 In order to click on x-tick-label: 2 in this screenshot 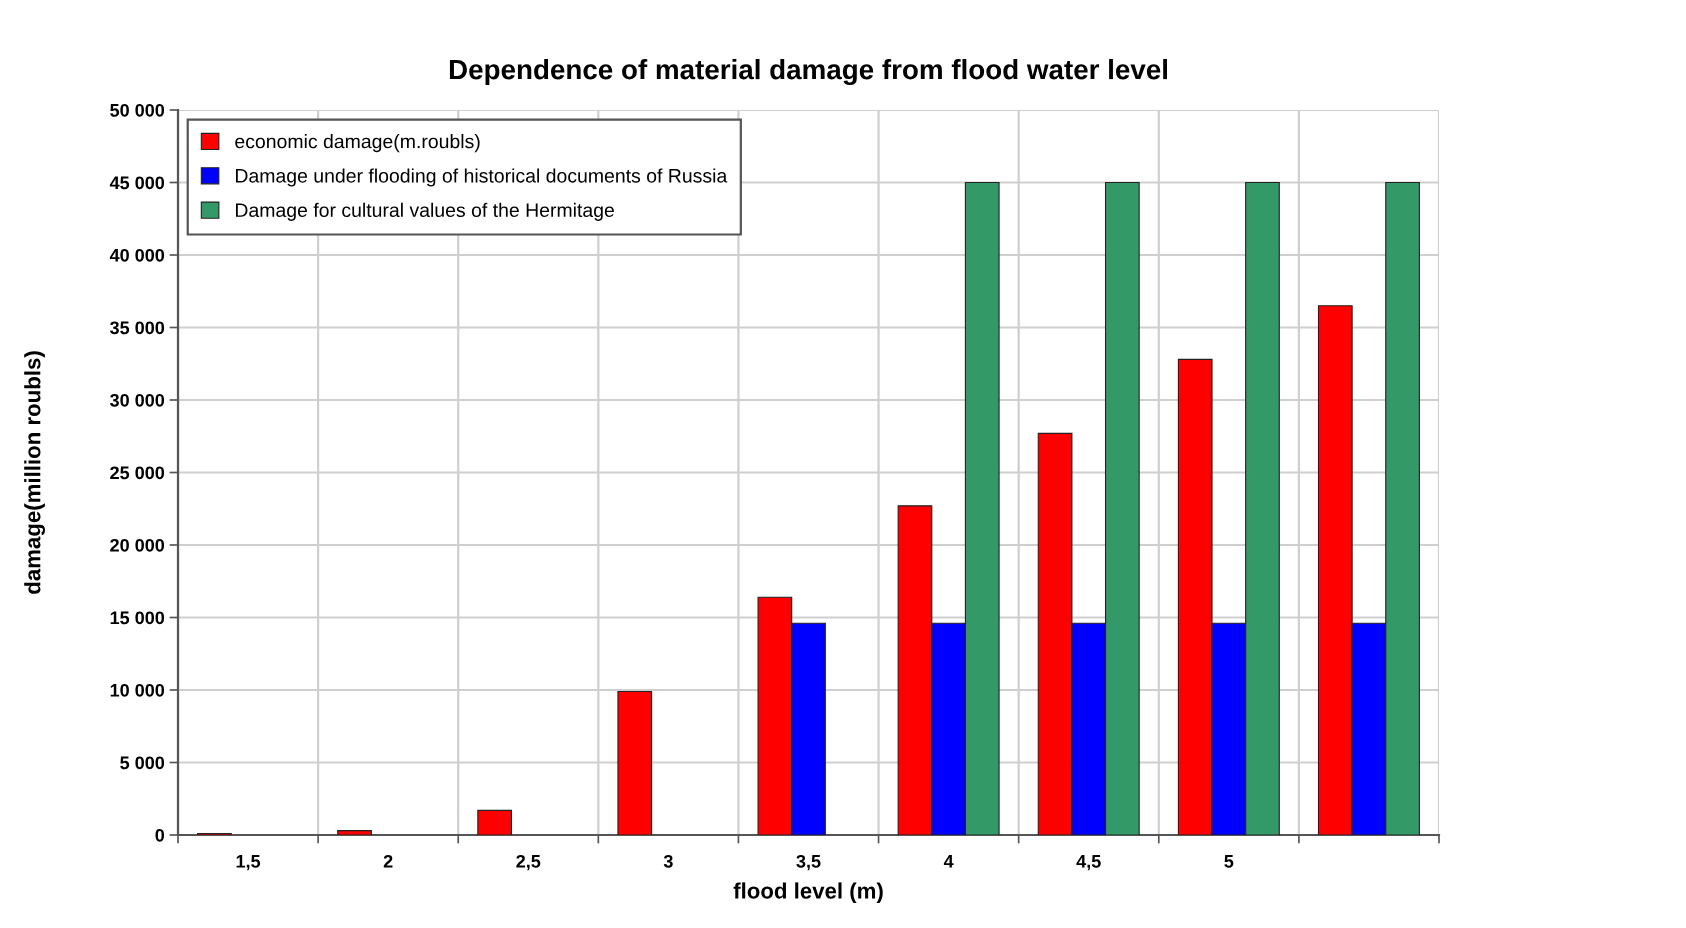, I will do `click(388, 861)`.